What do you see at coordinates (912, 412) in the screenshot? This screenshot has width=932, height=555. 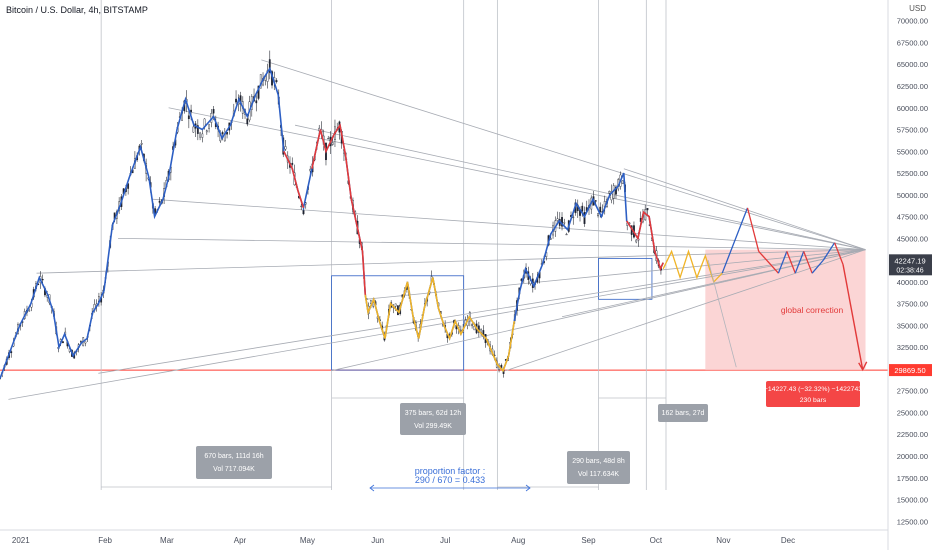 I see `y-tick-label: 25000.00` at bounding box center [912, 412].